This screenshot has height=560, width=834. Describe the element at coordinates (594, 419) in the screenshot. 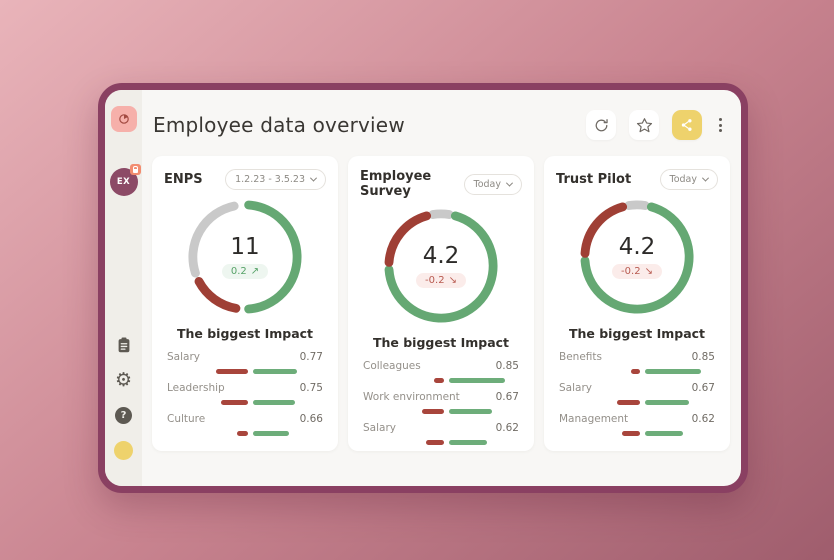

I see `impact-label: Management` at that location.